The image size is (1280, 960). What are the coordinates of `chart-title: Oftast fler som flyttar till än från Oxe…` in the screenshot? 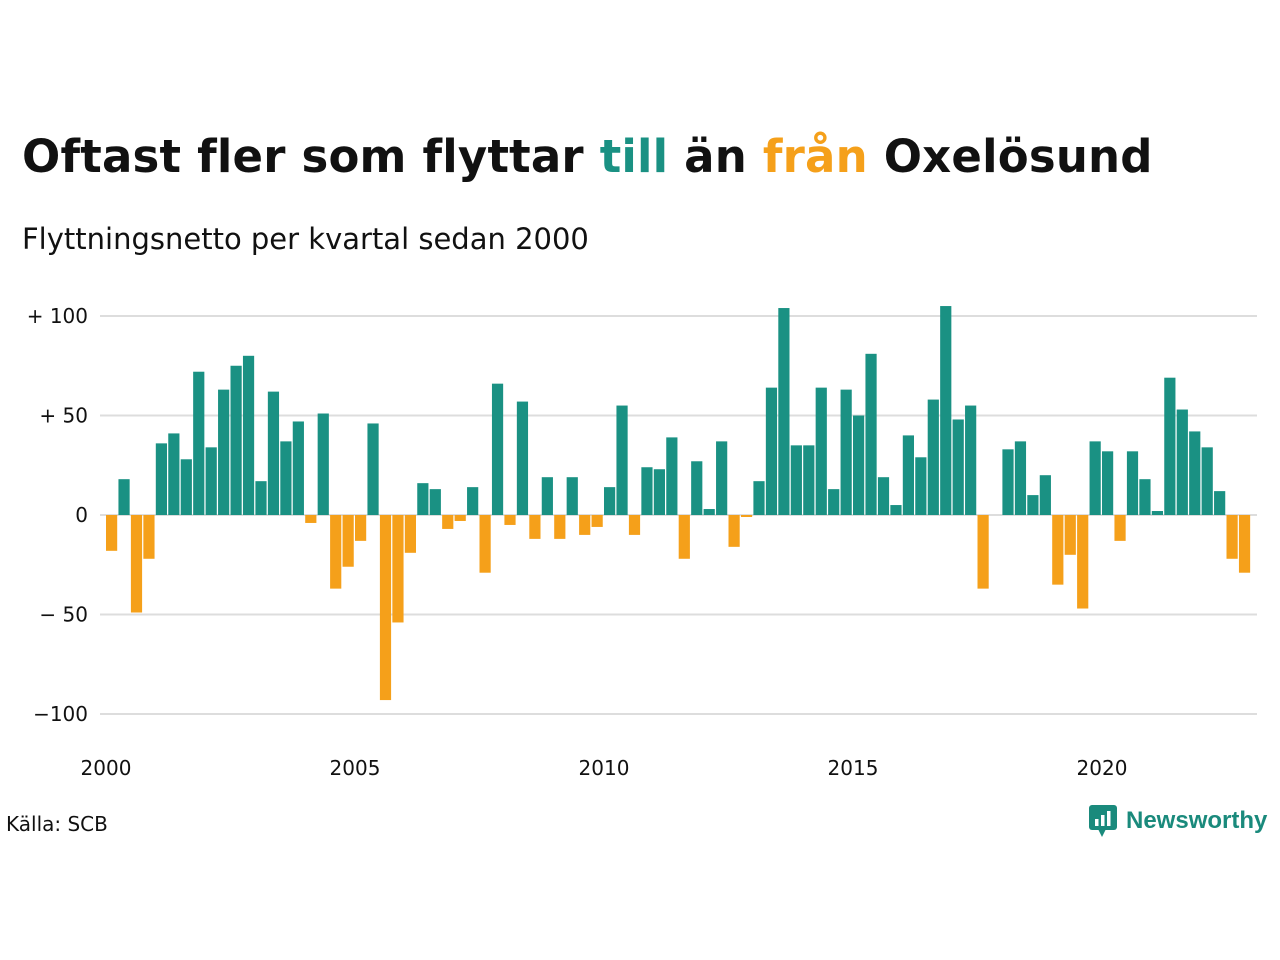 It's located at (587, 156).